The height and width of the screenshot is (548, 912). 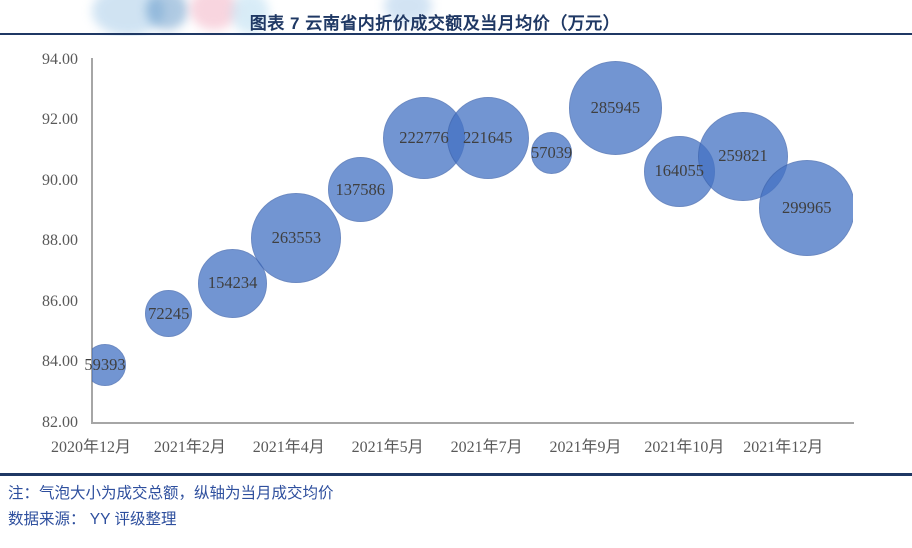 What do you see at coordinates (60, 361) in the screenshot?
I see `y-tick-label: 84.00` at bounding box center [60, 361].